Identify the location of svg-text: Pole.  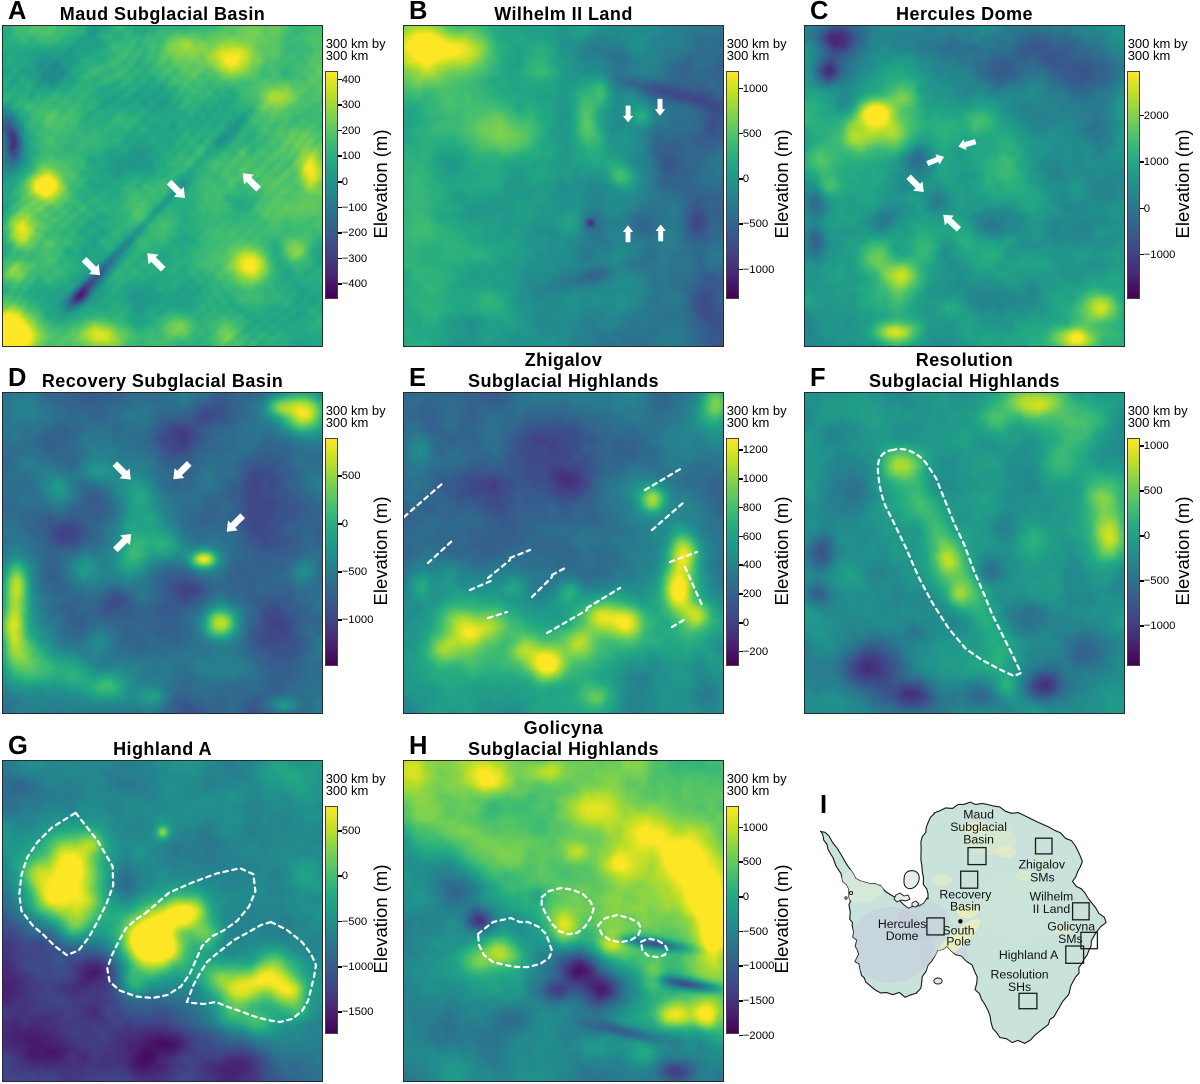
(958, 942).